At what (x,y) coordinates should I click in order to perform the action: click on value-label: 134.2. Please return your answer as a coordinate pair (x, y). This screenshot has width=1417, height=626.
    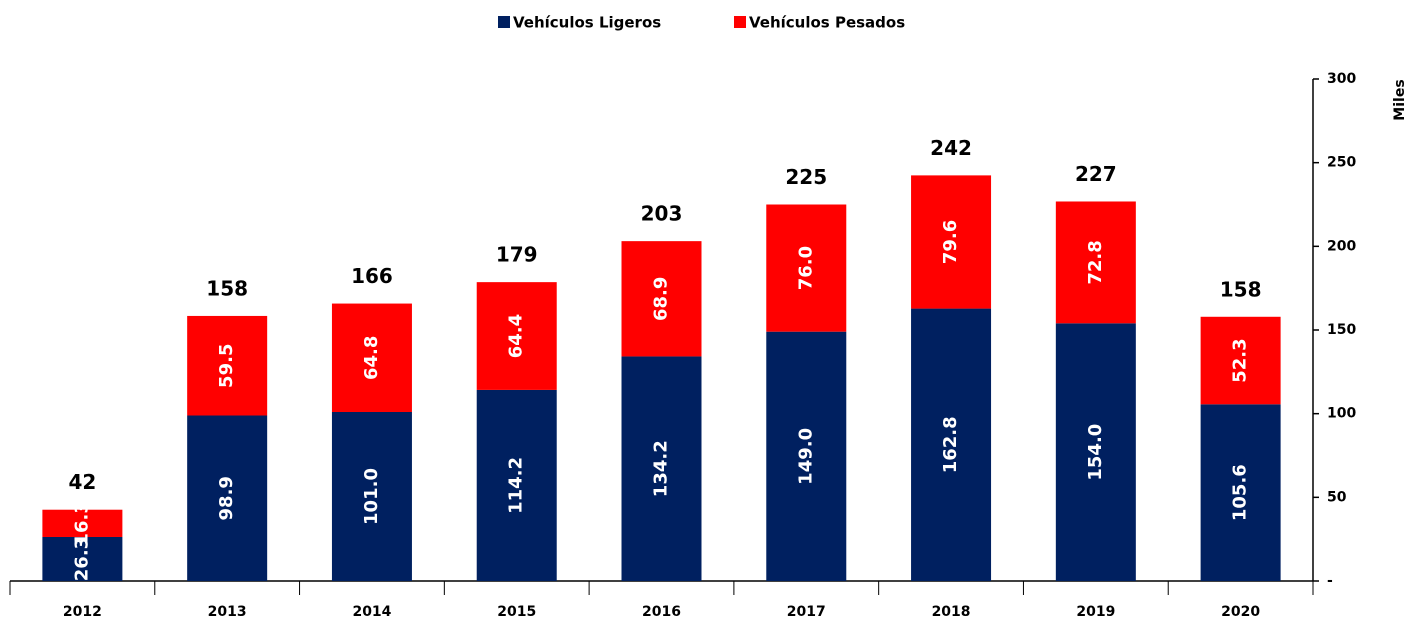
    Looking at the image, I should click on (661, 468).